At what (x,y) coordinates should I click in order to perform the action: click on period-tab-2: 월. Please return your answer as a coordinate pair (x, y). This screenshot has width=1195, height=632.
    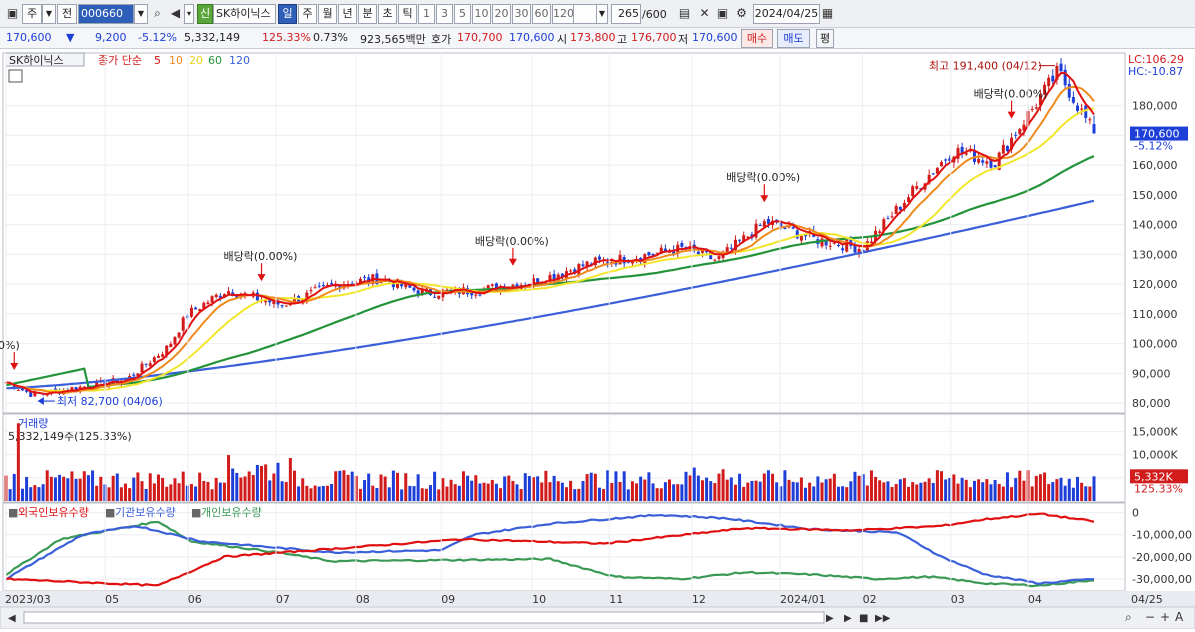
    Looking at the image, I should click on (327, 14).